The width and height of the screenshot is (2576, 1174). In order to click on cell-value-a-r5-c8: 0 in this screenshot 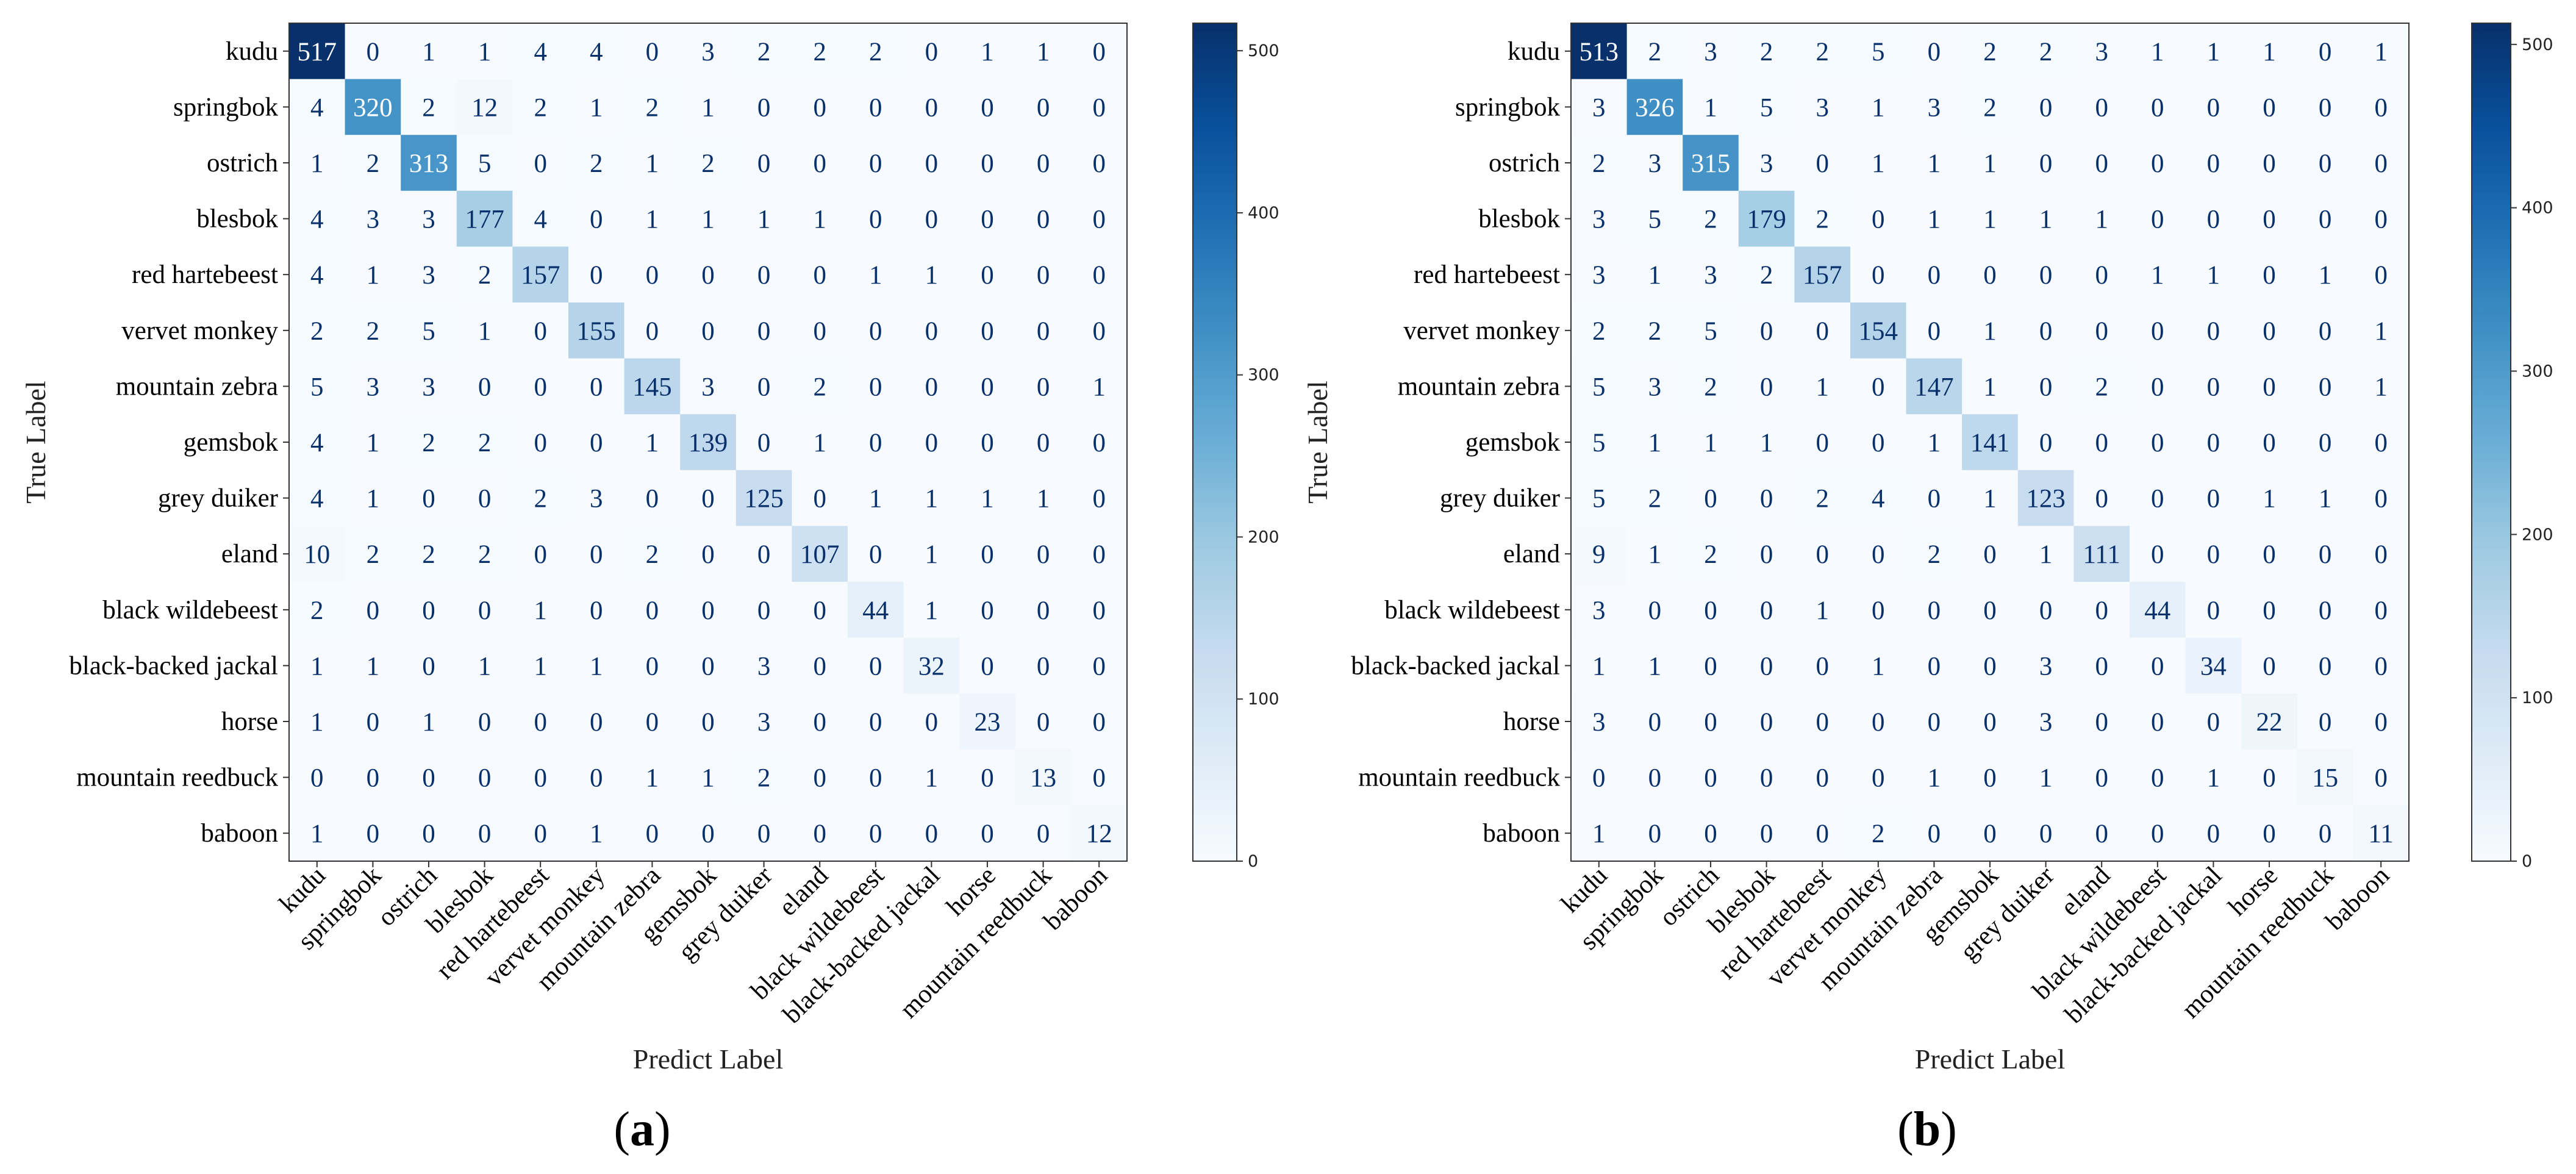, I will do `click(764, 332)`.